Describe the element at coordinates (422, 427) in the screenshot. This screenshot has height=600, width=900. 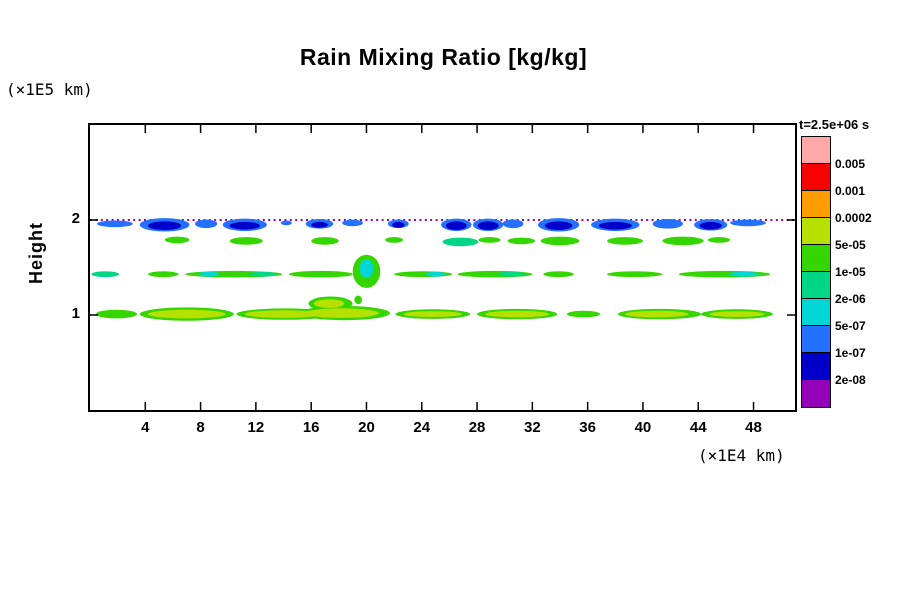
I see `x-tick-label: 24` at that location.